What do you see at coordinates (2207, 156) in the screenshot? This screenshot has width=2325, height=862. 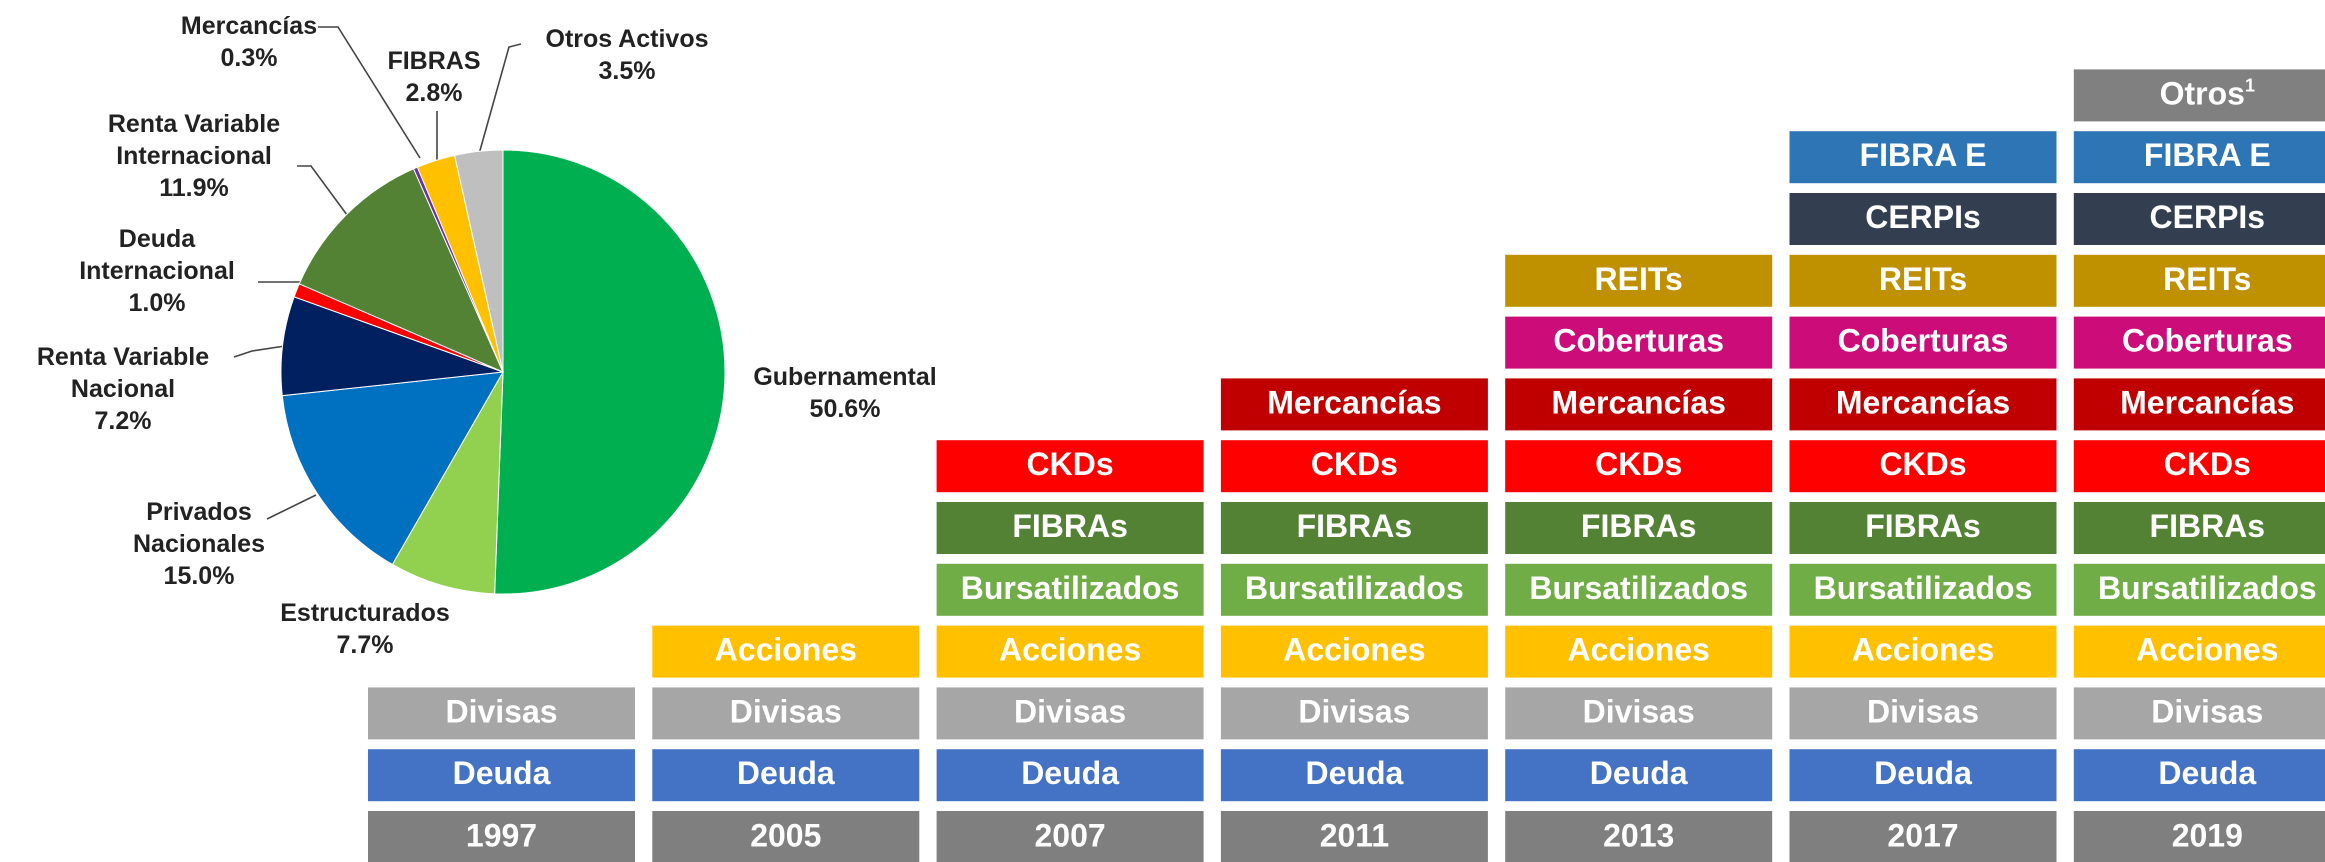 I see `asset-name: FIBRA E` at bounding box center [2207, 156].